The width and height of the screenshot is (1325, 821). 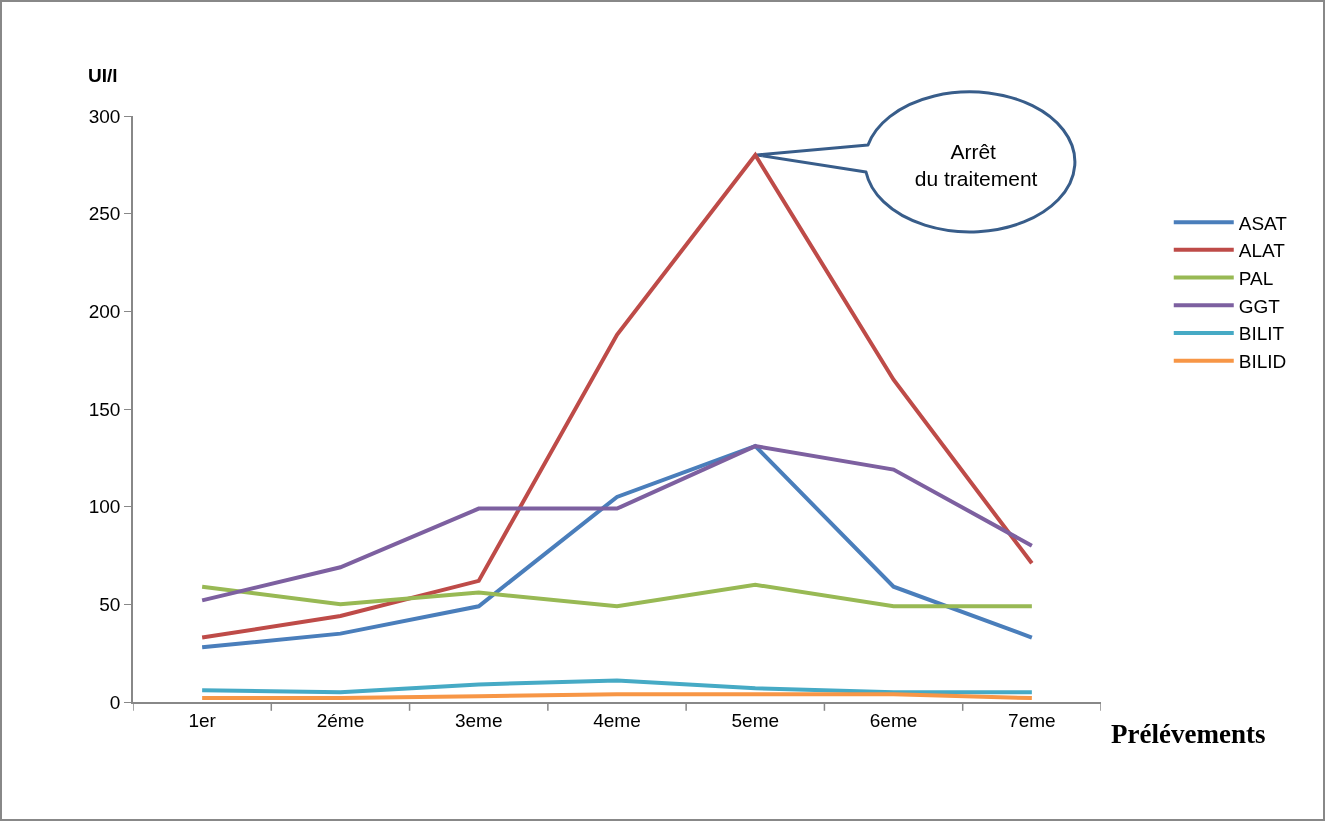 What do you see at coordinates (1032, 720) in the screenshot?
I see `x-tick-label: 7eme` at bounding box center [1032, 720].